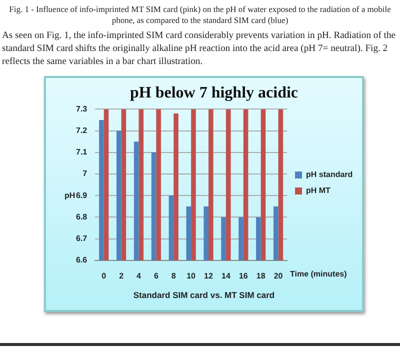  Describe the element at coordinates (173, 275) in the screenshot. I see `x-tick-label: 8` at that location.